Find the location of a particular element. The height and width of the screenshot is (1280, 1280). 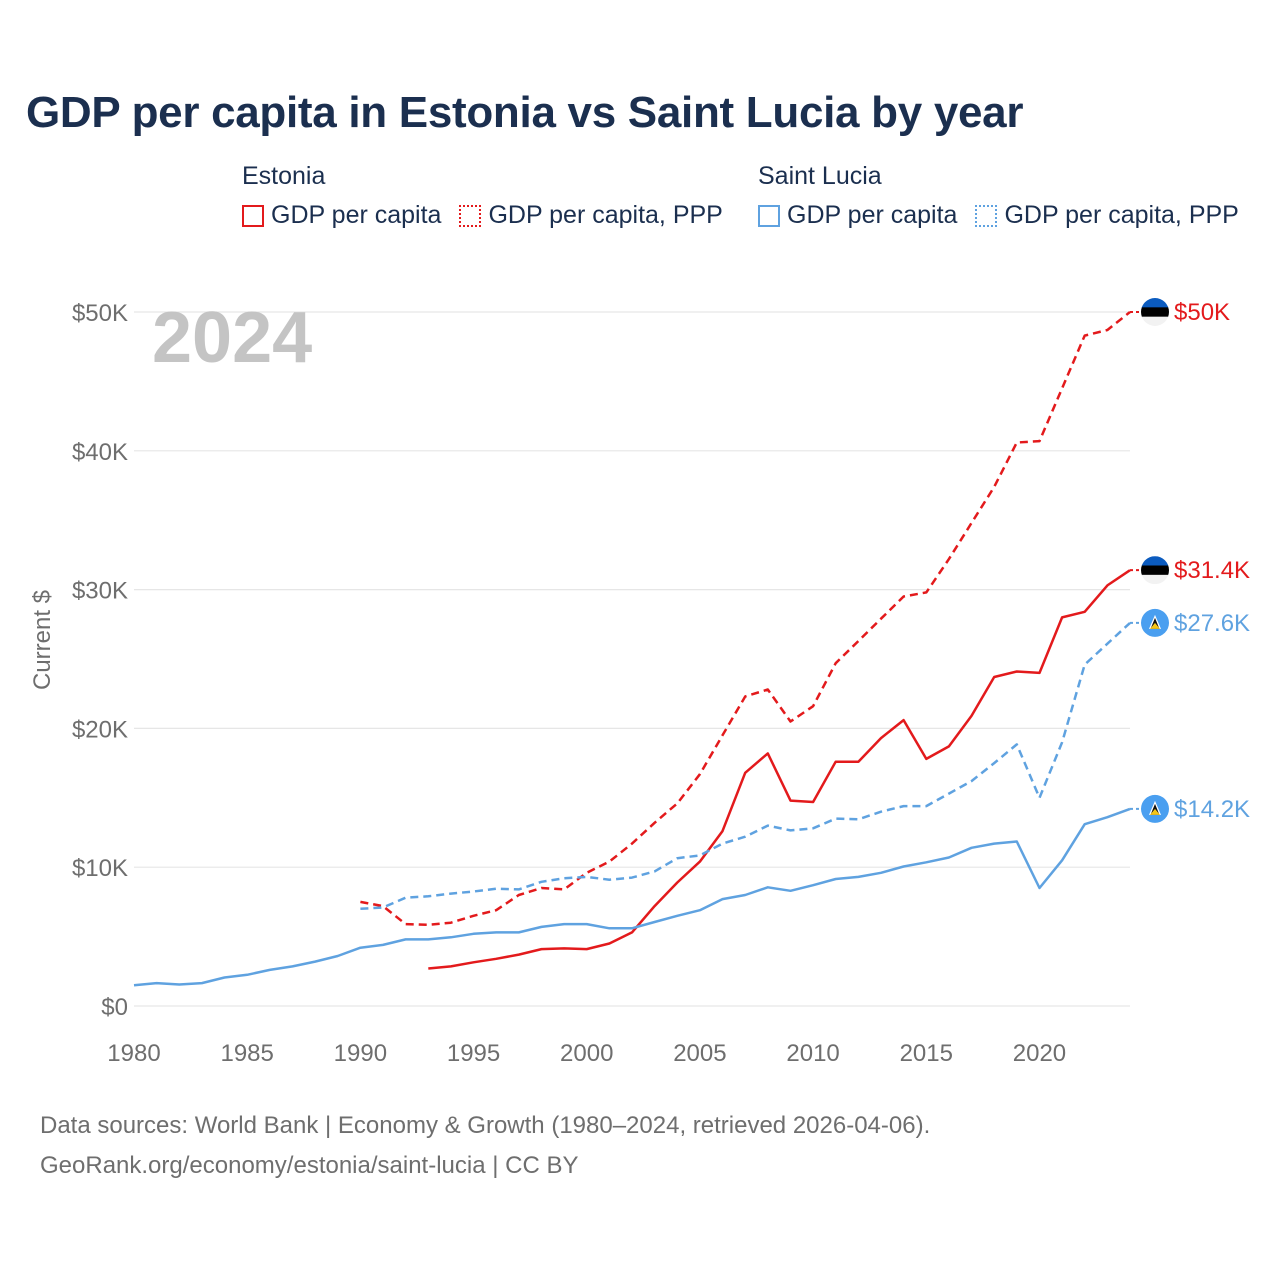

x-tick-label: 2015 is located at coordinates (926, 1053).